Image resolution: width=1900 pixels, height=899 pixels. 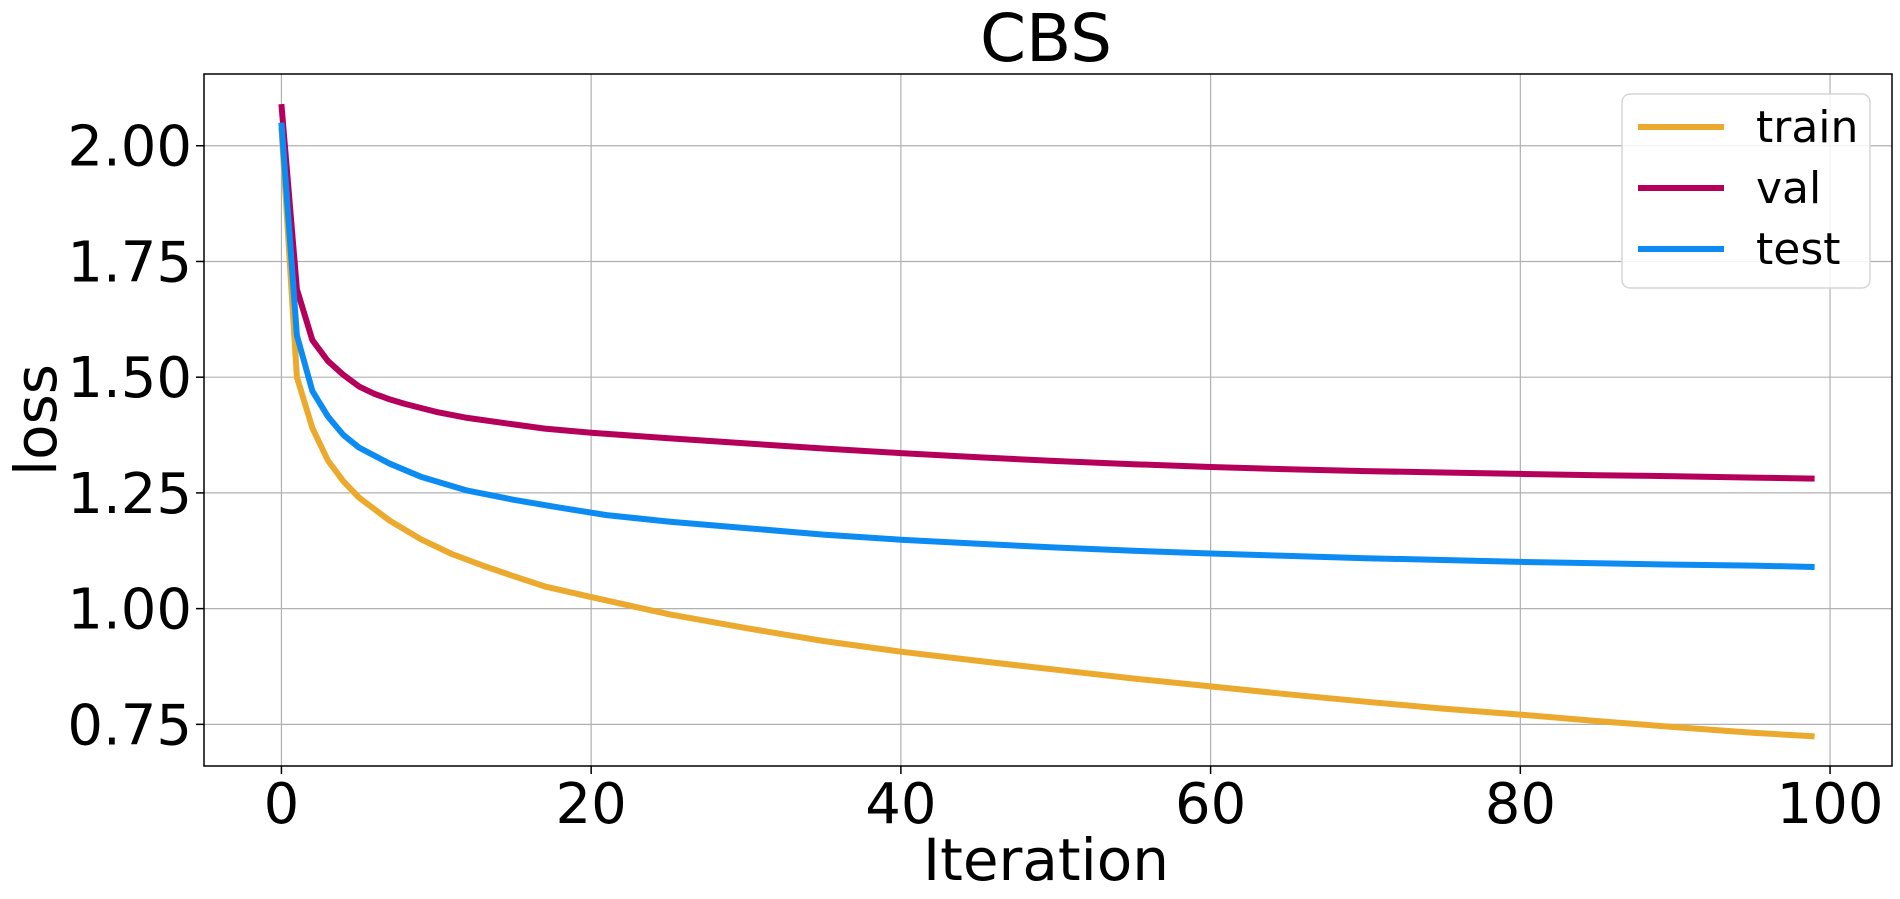 I want to click on legend-label-test: test, so click(x=1798, y=249).